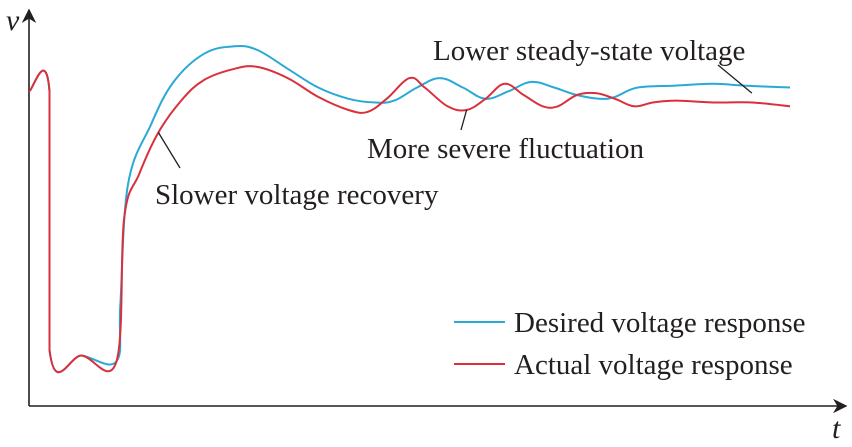  Describe the element at coordinates (836, 428) in the screenshot. I see `x-axis-label: t` at that location.